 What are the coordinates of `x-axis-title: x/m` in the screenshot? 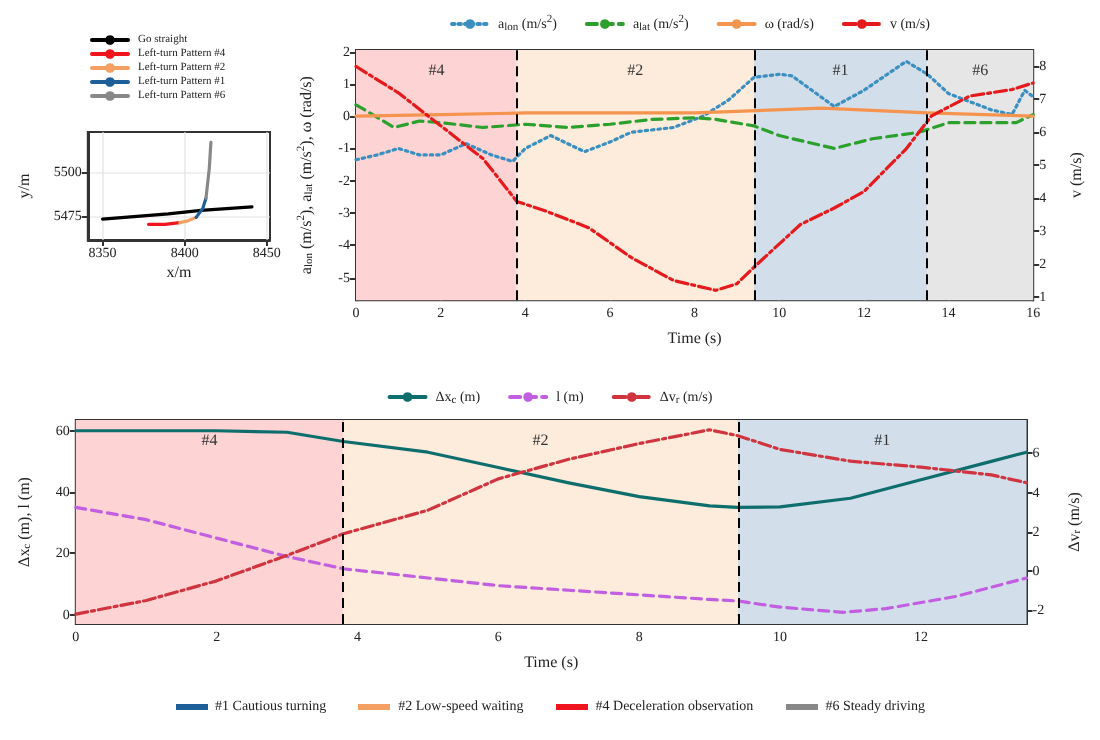 It's located at (179, 272).